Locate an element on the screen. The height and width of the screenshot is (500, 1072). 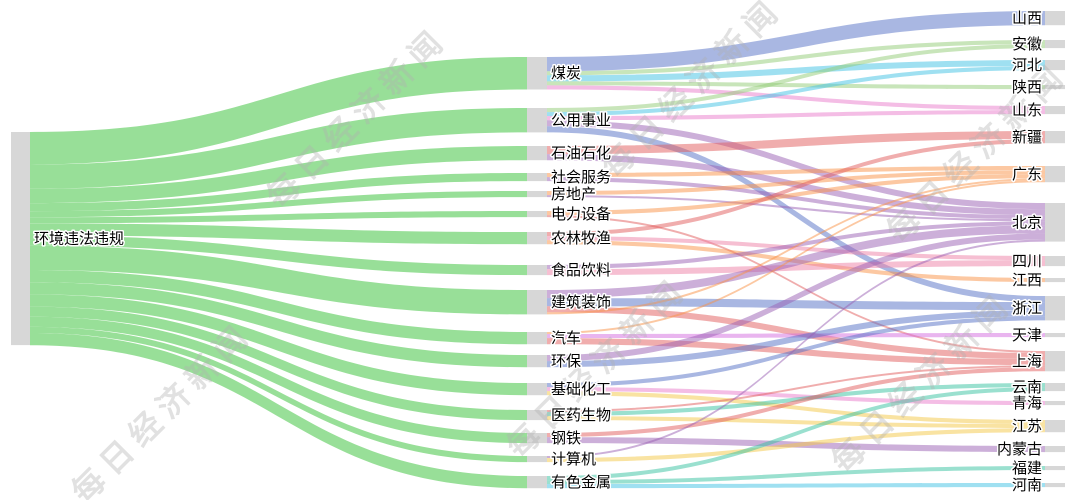
flow-建筑装饰-广东 is located at coordinates (796, 246).